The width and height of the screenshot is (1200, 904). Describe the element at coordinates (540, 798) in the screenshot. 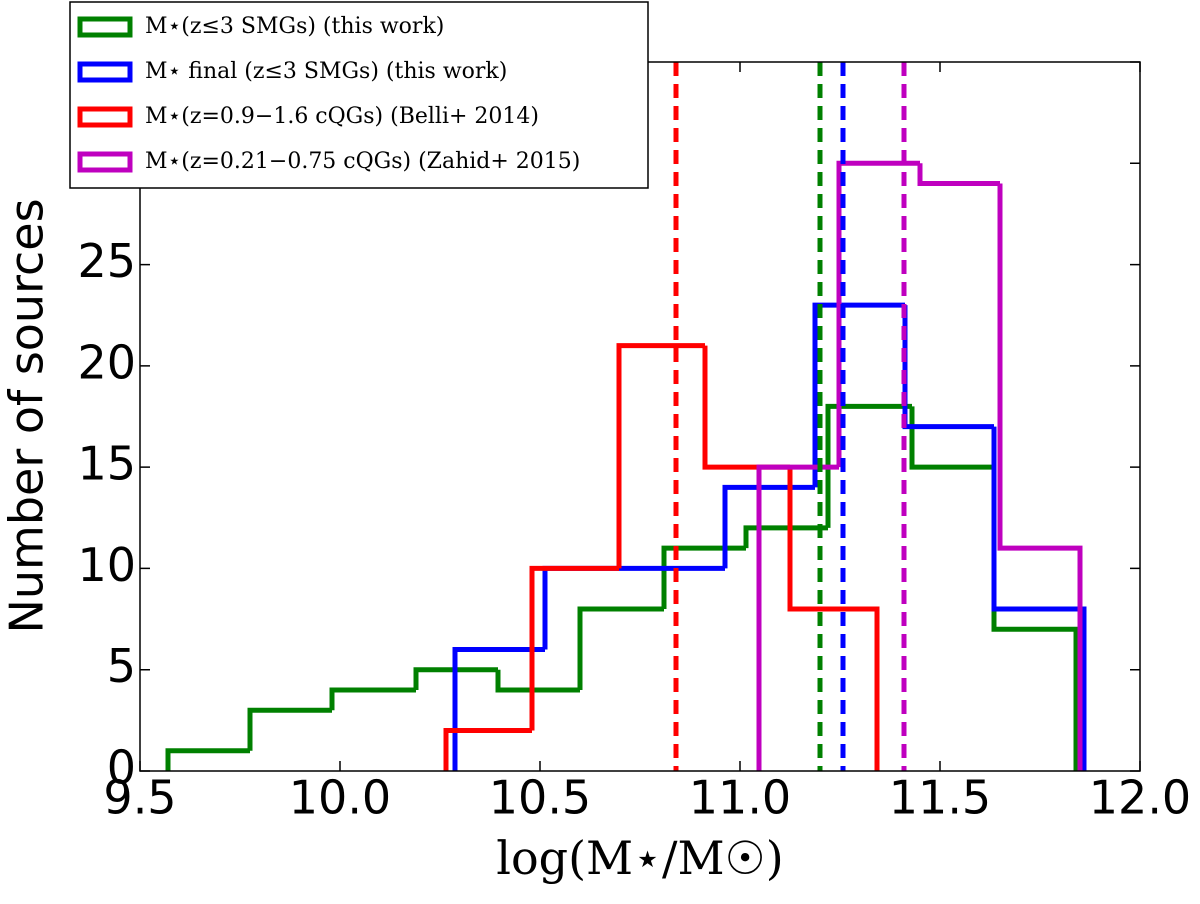

I see `x-tick-label: 10.5` at that location.